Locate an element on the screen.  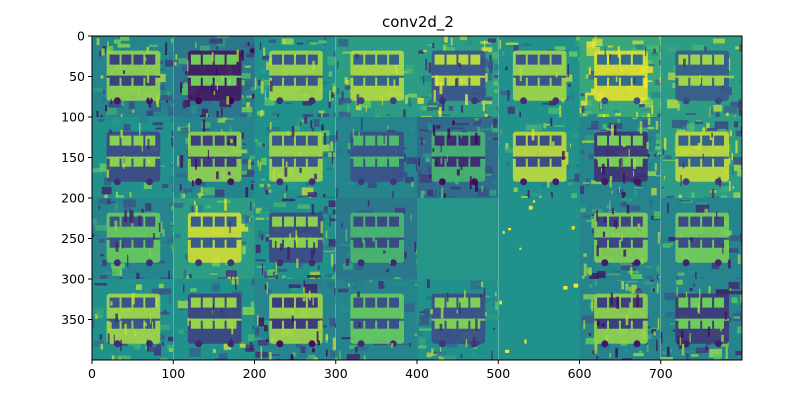
x-tick-label: 0 is located at coordinates (92, 373).